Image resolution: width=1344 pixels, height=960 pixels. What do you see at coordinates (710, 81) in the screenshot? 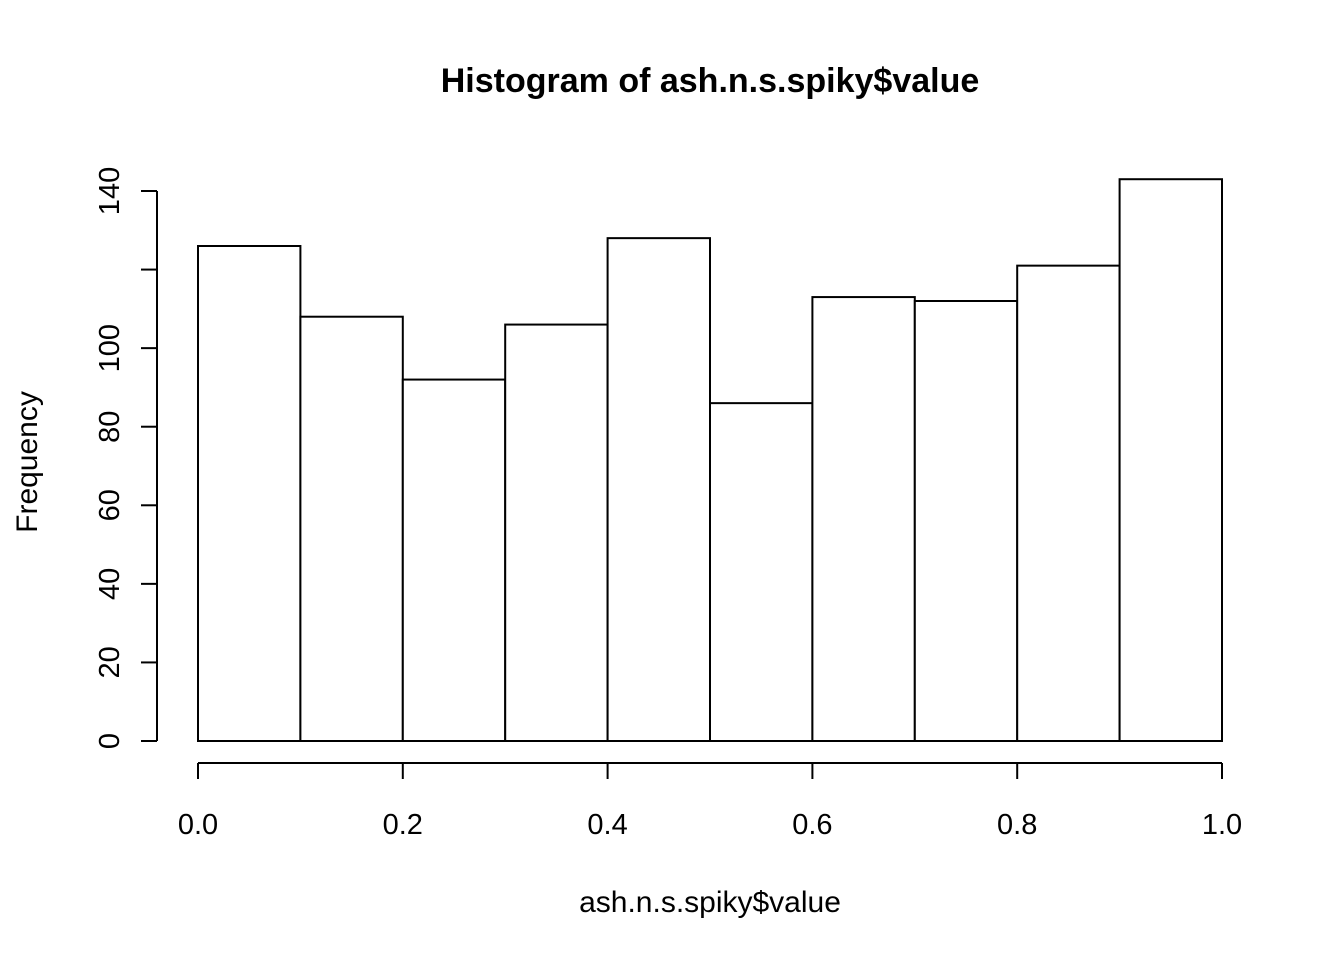
I see `chart-title: Histogram of ash.n.s.spiky$value` at bounding box center [710, 81].